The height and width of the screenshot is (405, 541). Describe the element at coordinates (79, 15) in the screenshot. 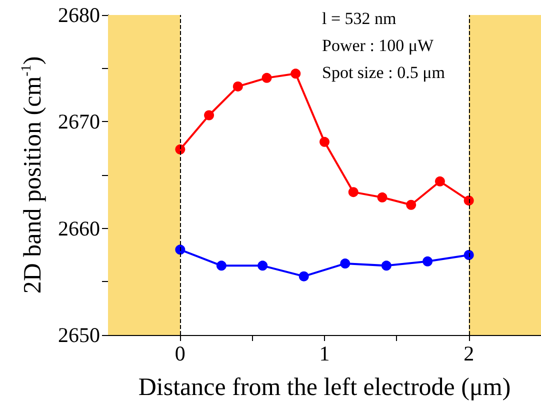

I see `y-tick-label: 2680` at that location.